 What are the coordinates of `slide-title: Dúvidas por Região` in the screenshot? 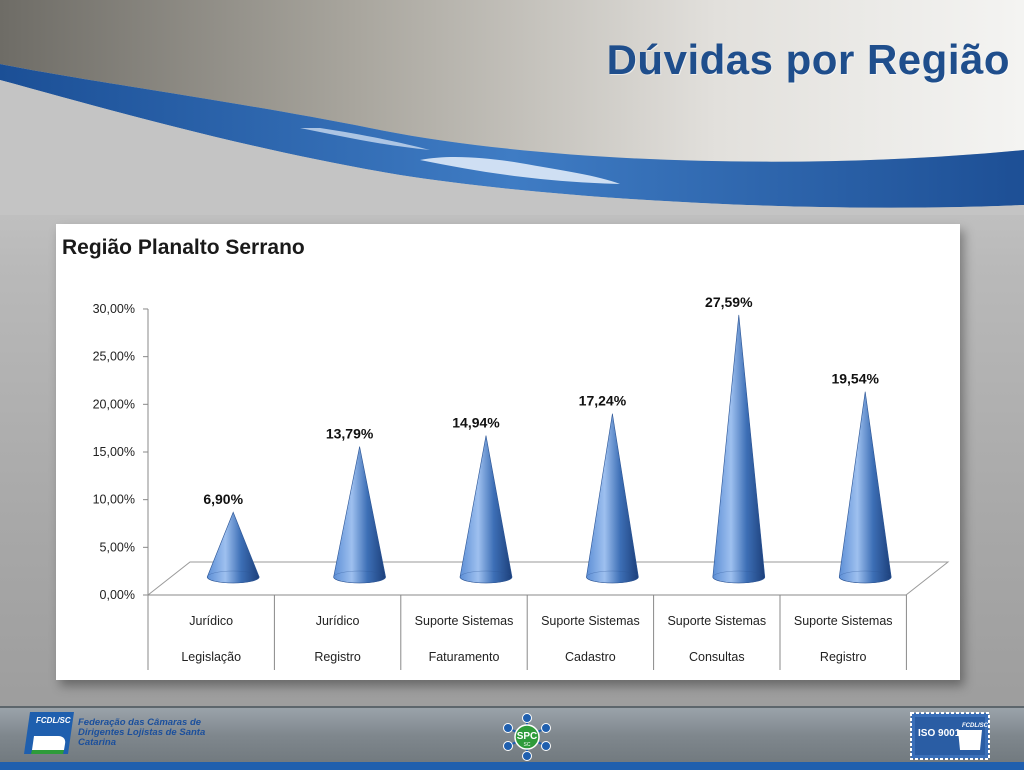 It's located at (808, 59).